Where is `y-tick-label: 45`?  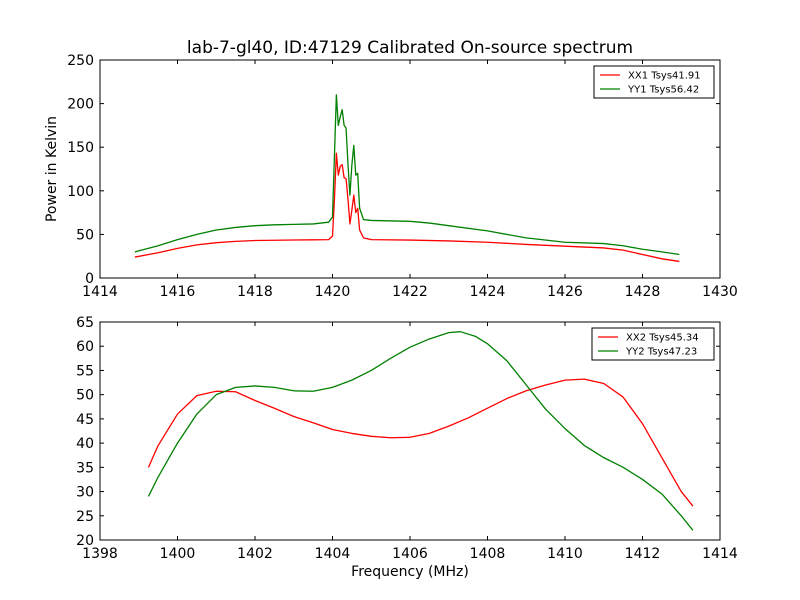
y-tick-label: 45 is located at coordinates (85, 420).